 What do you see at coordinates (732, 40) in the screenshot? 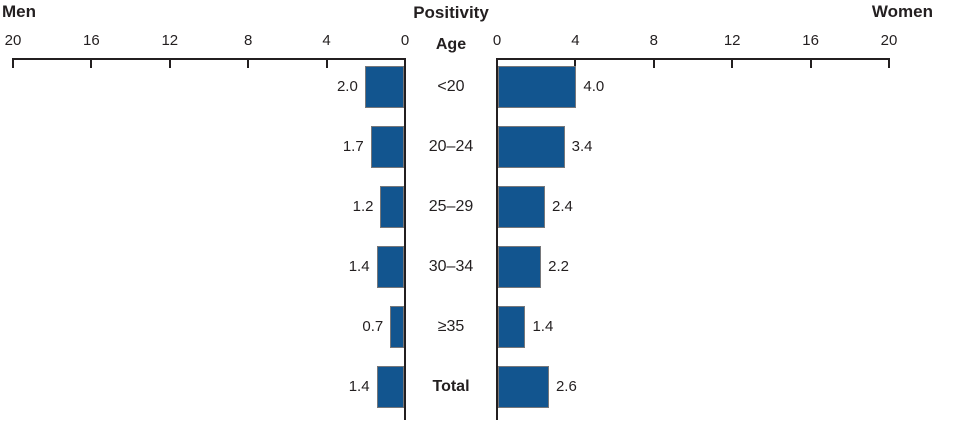
I see `women-axis-tick-label: 12` at bounding box center [732, 40].